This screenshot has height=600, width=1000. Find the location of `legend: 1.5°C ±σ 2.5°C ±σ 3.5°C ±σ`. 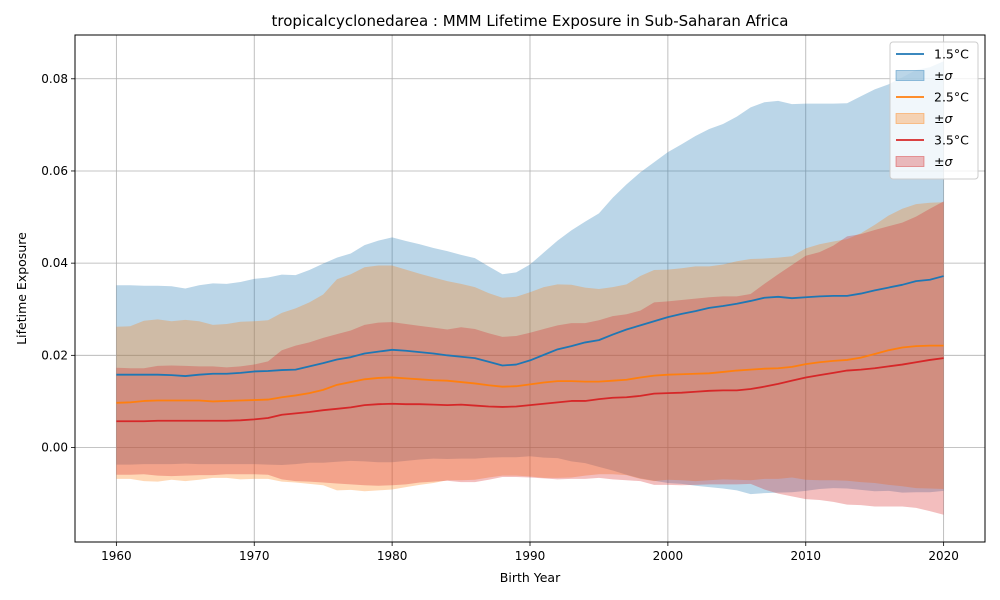

legend: 1.5°C ±σ 2.5°C ±σ 3.5°C ±σ is located at coordinates (934, 110).